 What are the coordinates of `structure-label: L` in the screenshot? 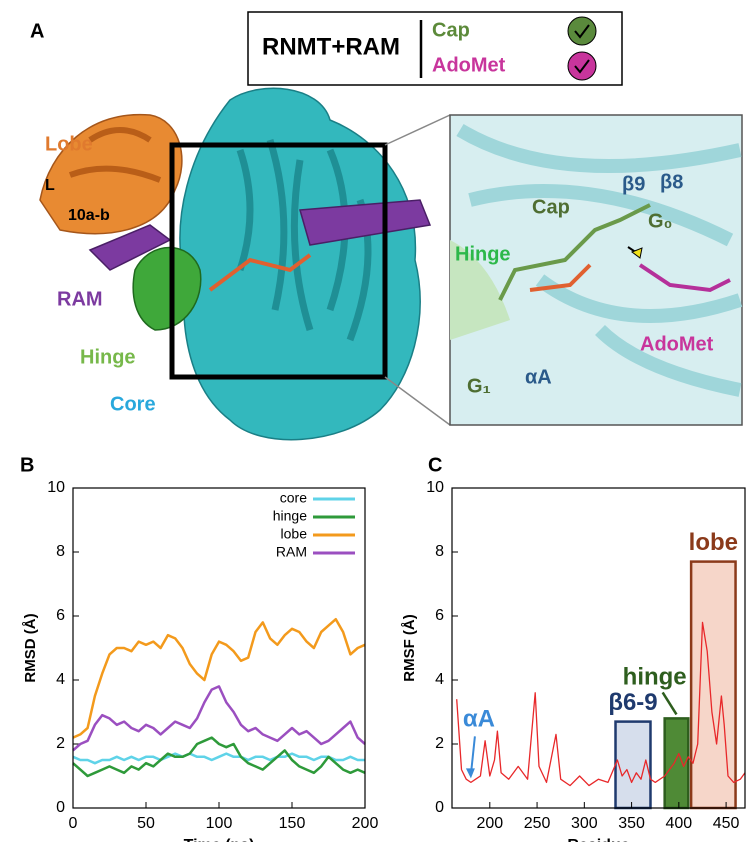 It's located at (50, 185).